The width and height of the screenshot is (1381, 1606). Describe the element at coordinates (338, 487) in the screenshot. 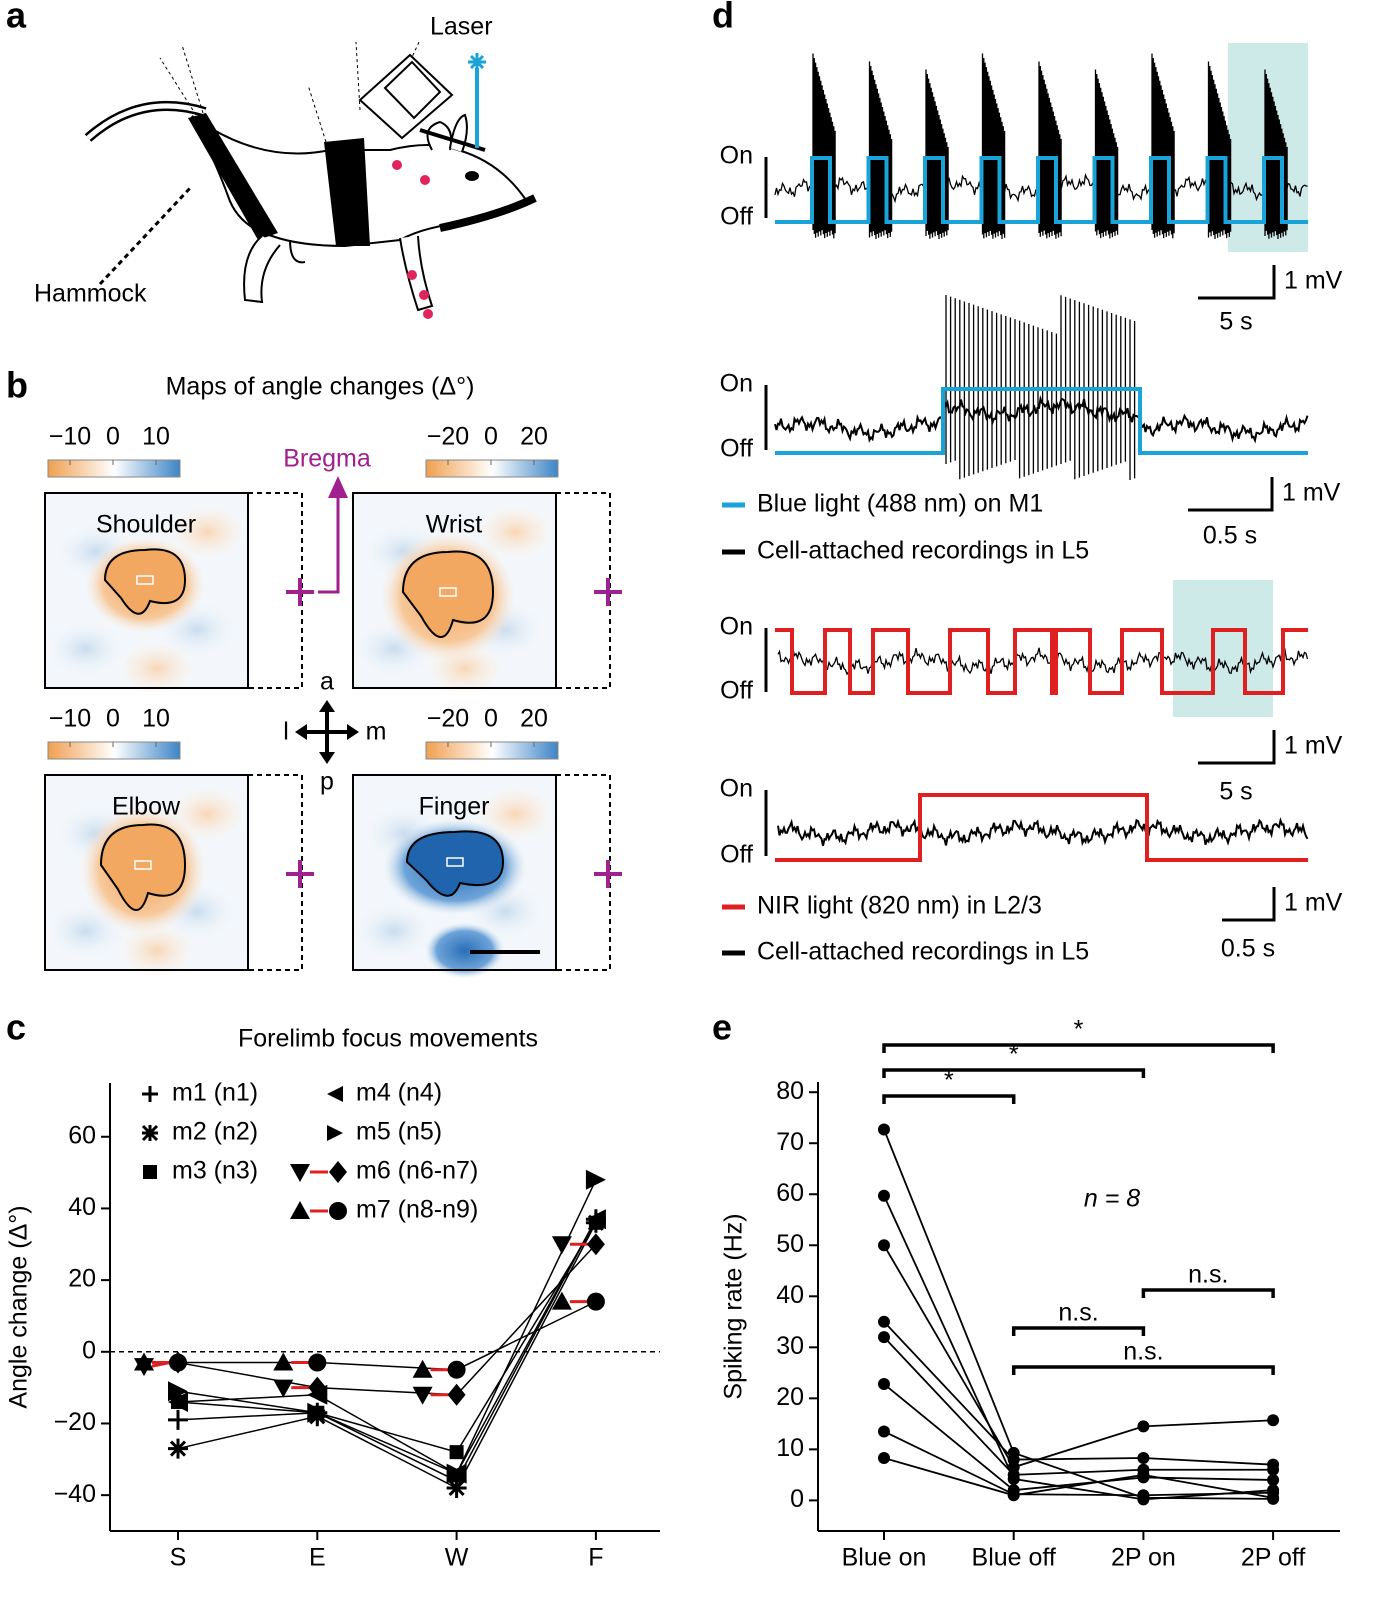

I see `bregma-arrowhead` at that location.